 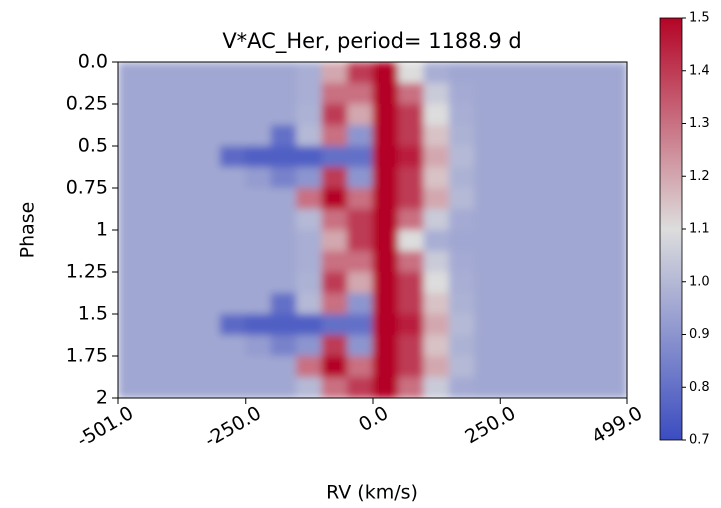 What do you see at coordinates (102, 230) in the screenshot?
I see `y-tick-label: 1` at bounding box center [102, 230].